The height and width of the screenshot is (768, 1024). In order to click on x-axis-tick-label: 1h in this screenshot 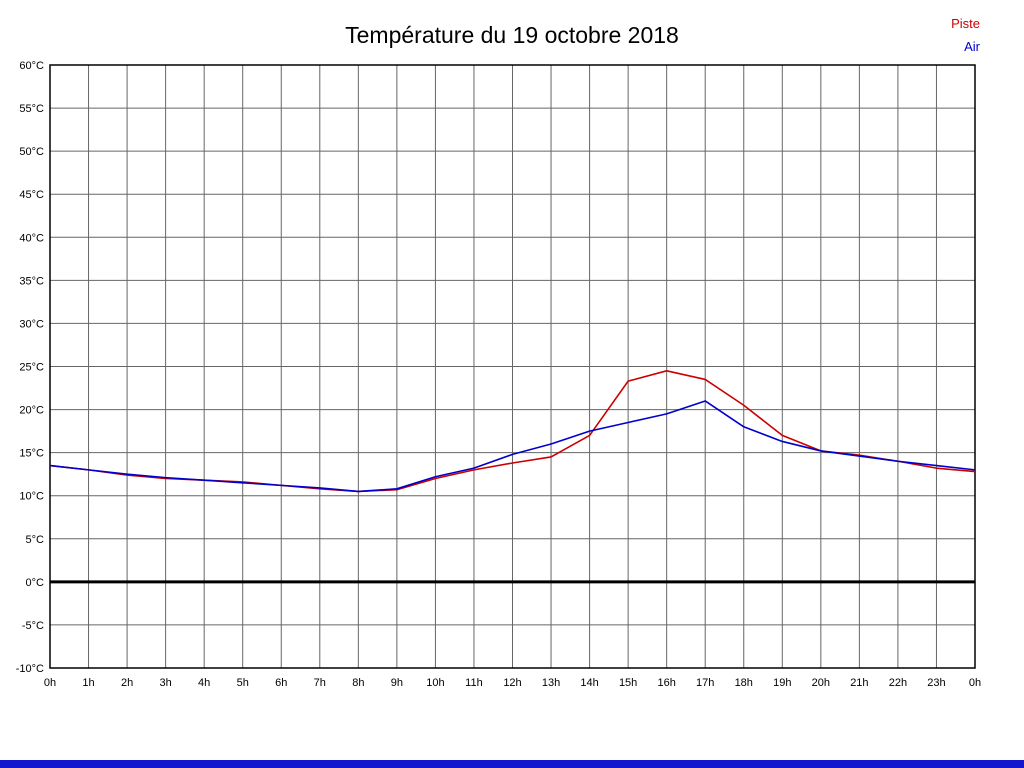, I will do `click(88, 683)`.